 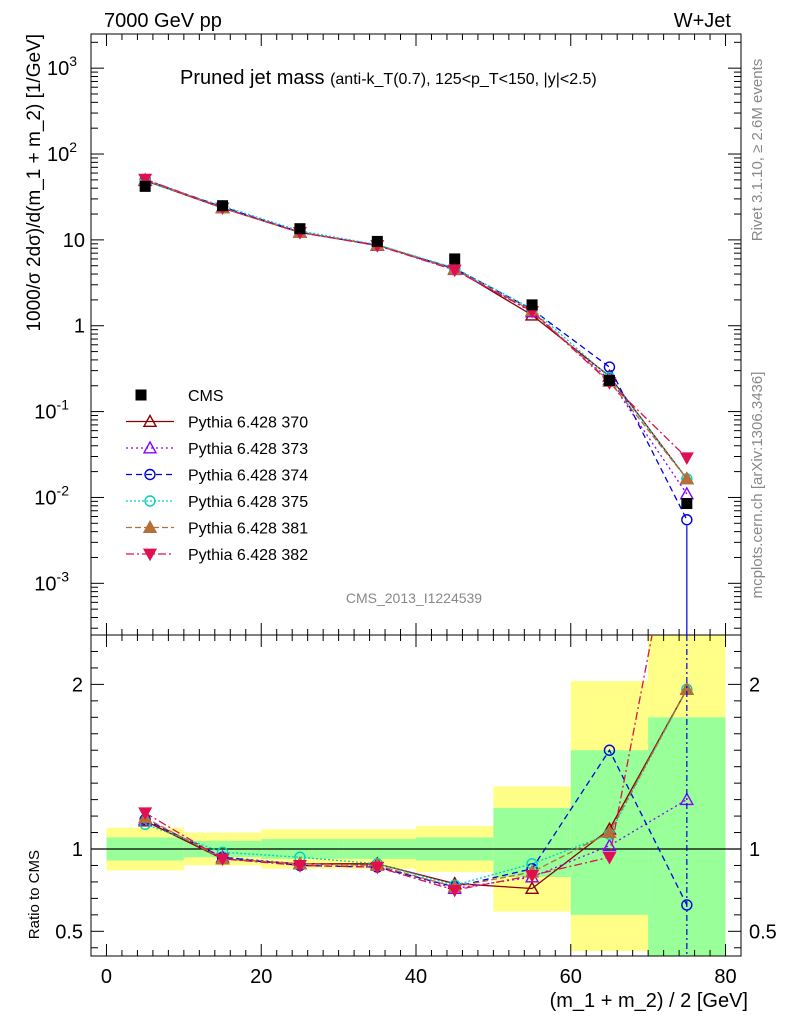 I want to click on legend-label: Pythia 6.428 370, so click(x=248, y=423).